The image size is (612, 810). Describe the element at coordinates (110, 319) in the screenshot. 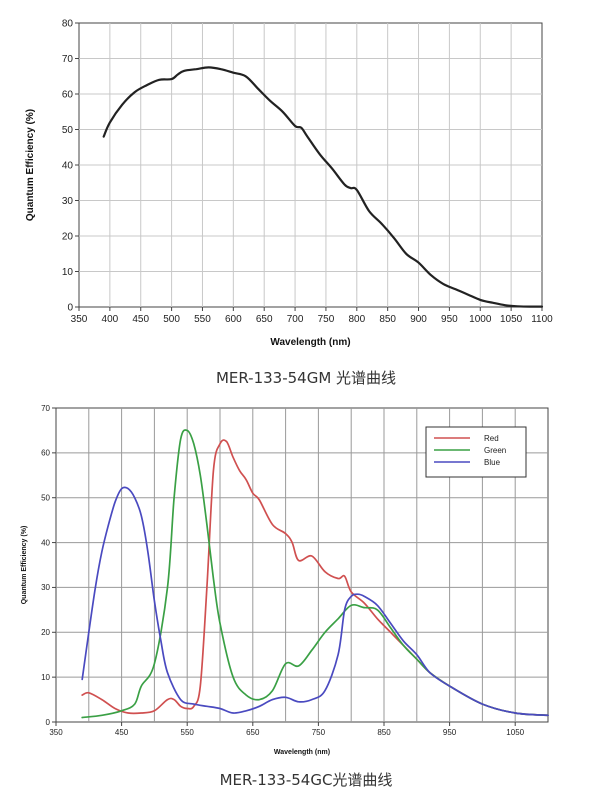

I see `x-tick-label: 400` at that location.